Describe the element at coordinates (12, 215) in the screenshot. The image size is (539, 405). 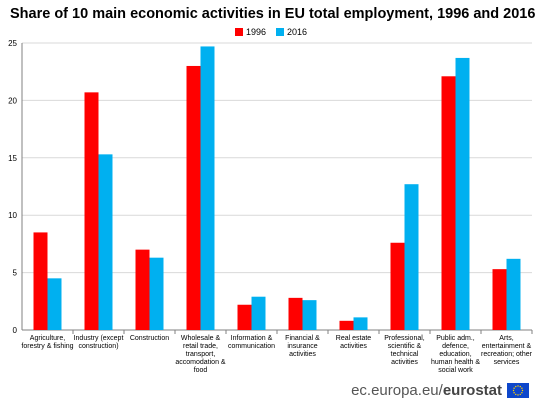
I see `y-tick-label-10: 10` at that location.